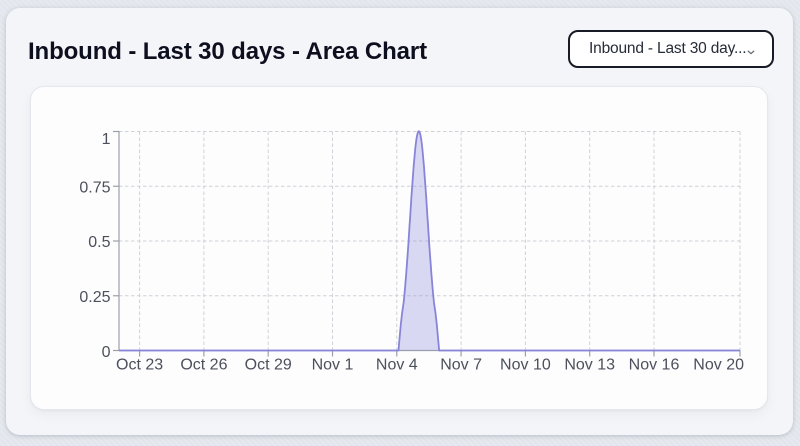  Describe the element at coordinates (461, 365) in the screenshot. I see `svg-text: Nov 7` at that location.